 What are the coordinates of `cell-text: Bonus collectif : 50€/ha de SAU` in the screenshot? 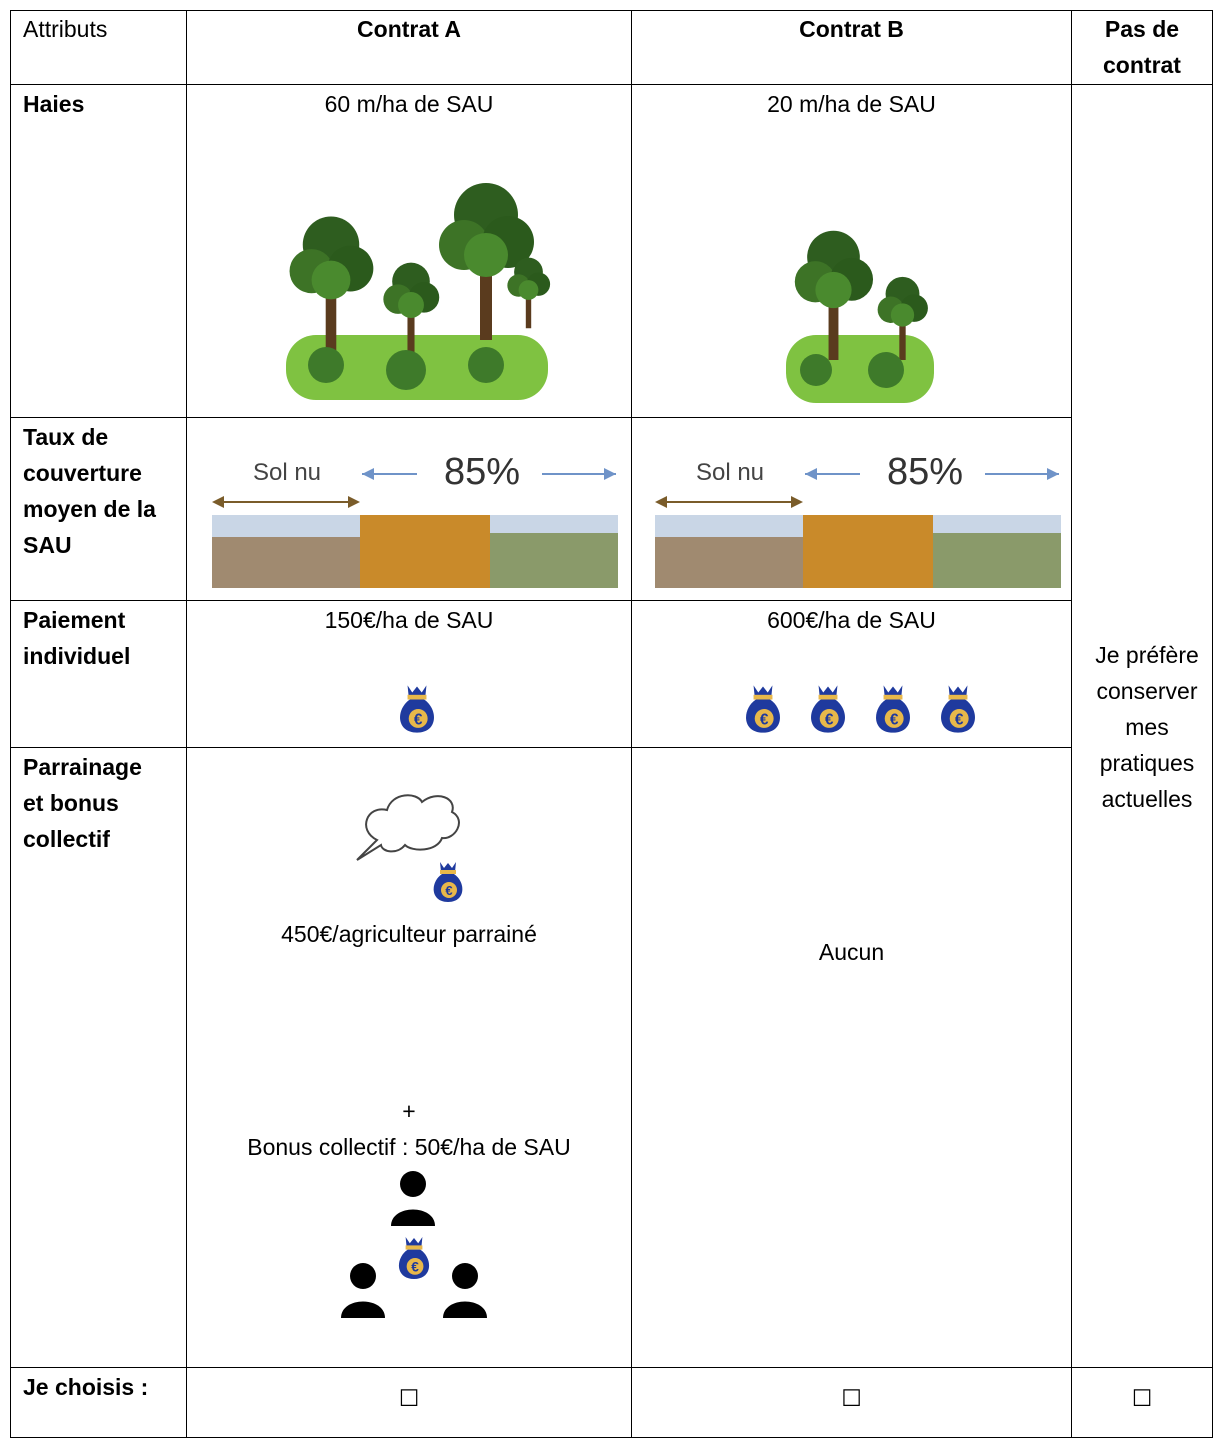 It's located at (409, 1147).